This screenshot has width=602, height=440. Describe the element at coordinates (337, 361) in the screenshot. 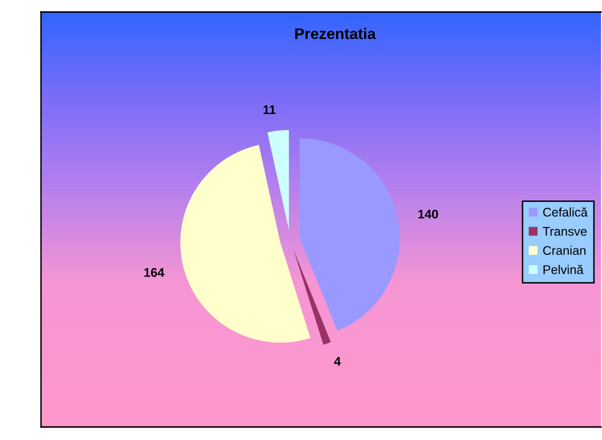

I see `data-label: 4` at that location.